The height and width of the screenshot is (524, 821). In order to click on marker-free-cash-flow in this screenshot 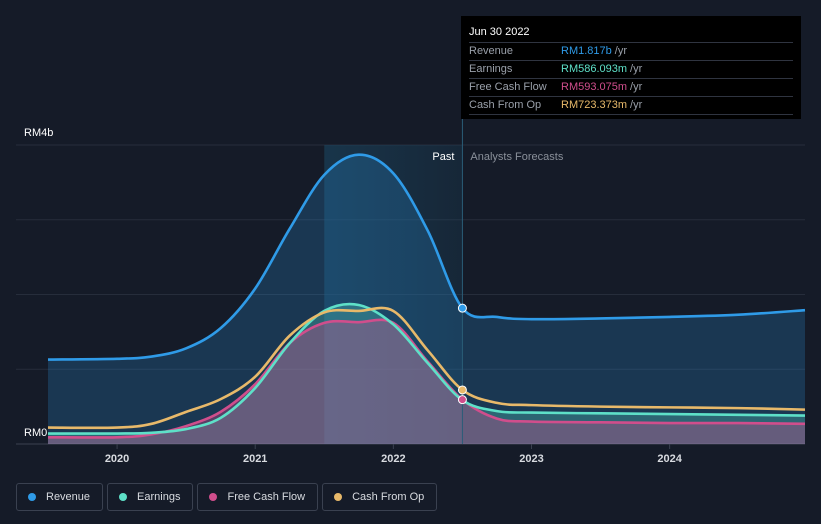, I will do `click(462, 400)`.